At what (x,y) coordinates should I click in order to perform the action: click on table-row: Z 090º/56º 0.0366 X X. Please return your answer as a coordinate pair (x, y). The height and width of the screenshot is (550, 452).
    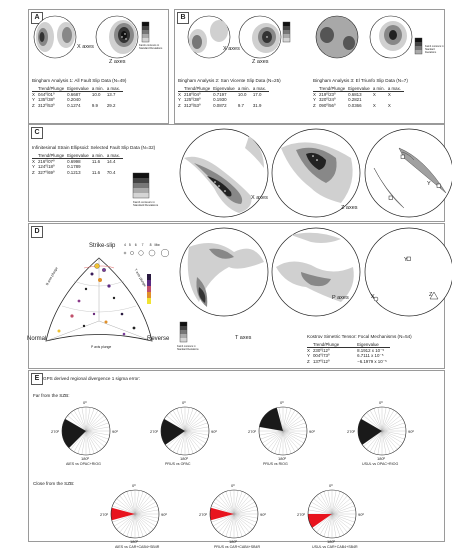
    Looking at the image, I should click on (352, 105).